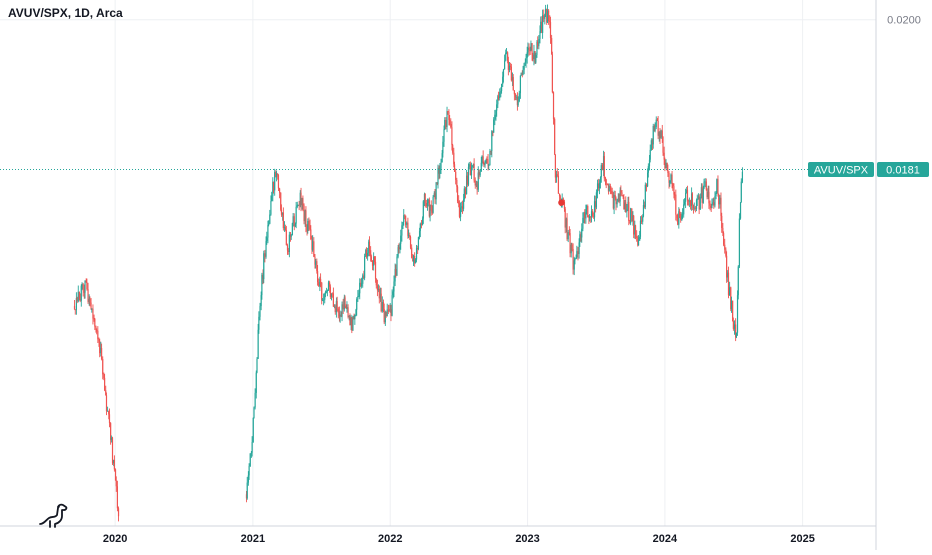 This screenshot has height=555, width=932. I want to click on x-tick-label: 2021, so click(253, 539).